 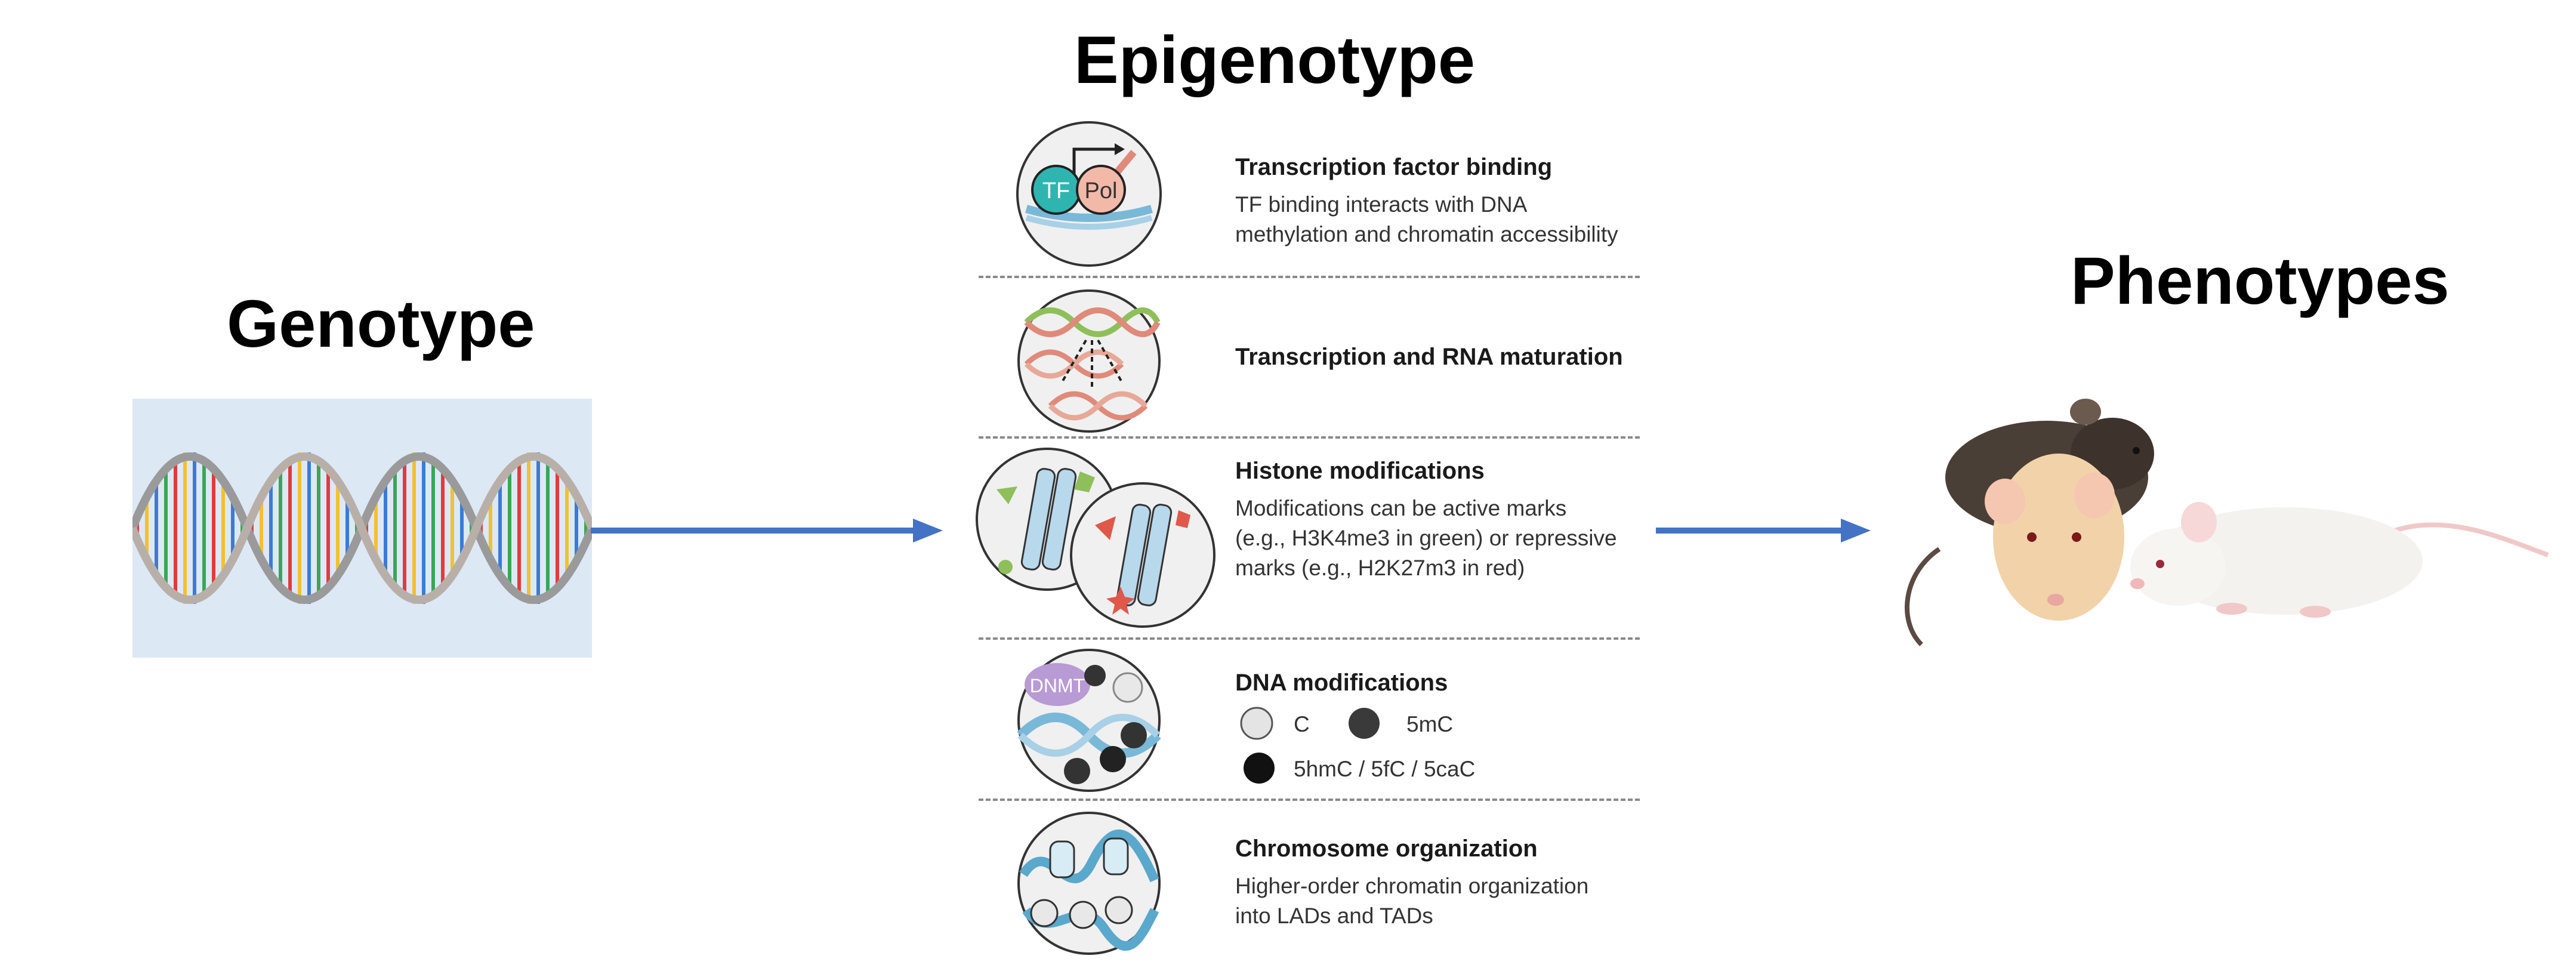 I want to click on histone-modifications-desc-1: Modifications can be active marks, so click(x=1401, y=508).